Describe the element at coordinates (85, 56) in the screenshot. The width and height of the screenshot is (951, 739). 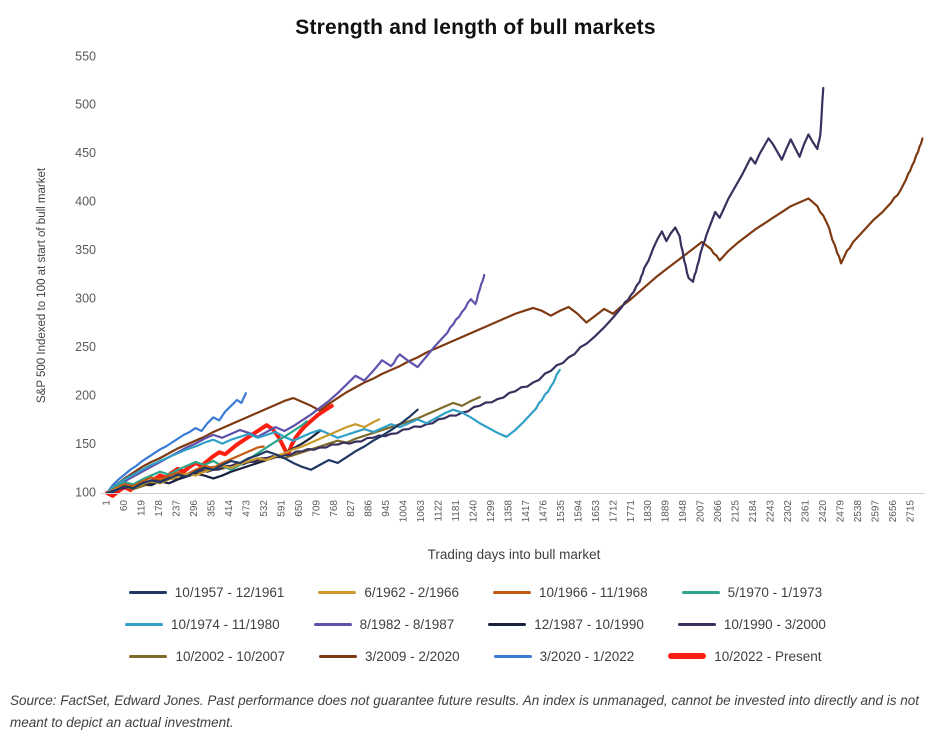
I see `y-tick-label: 550` at that location.